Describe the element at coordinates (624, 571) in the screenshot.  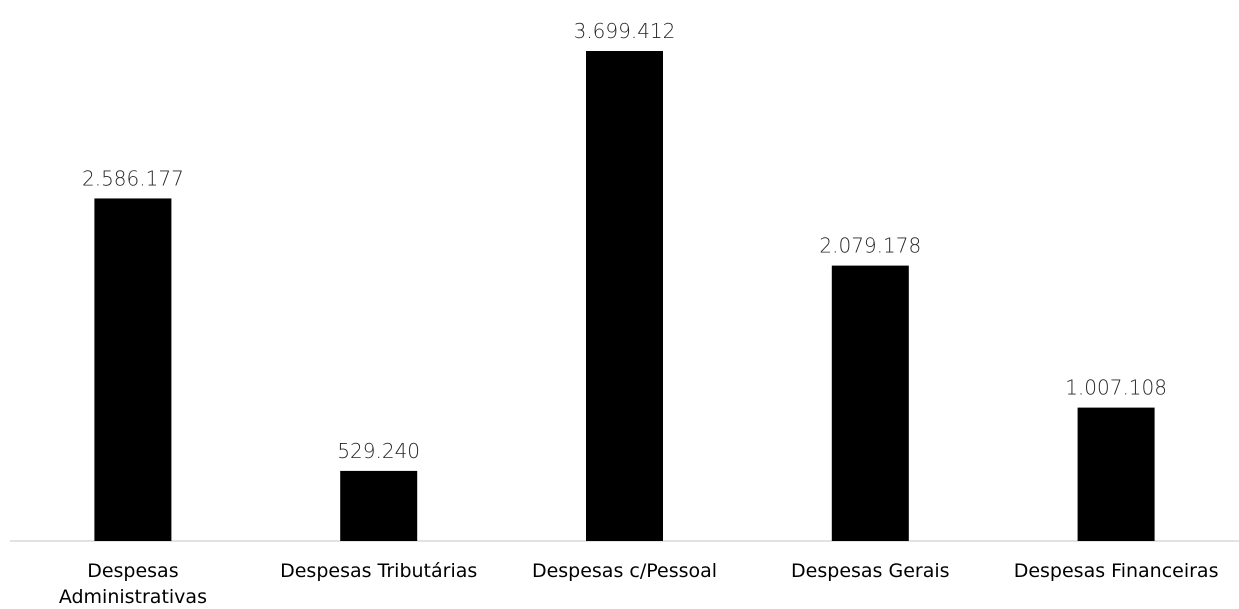
I see `category-label-3: Despesas c/Pessoal` at that location.